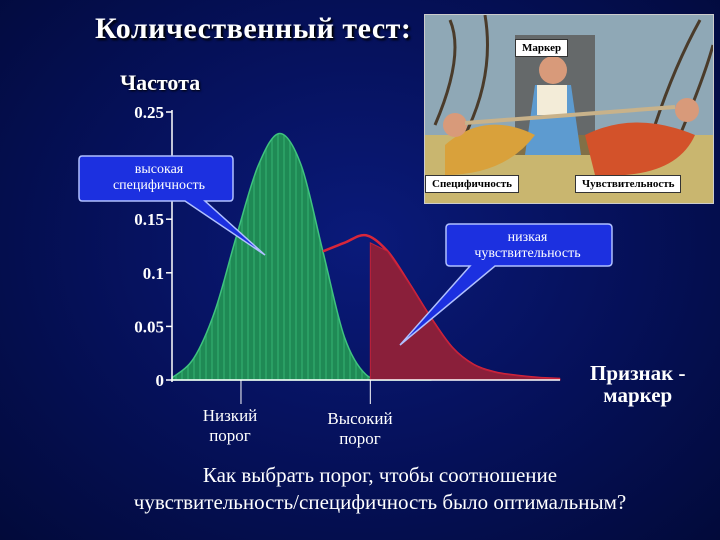 This screenshot has width=720, height=540. What do you see at coordinates (149, 326) in the screenshot?
I see `y-tick-label: 0.05` at bounding box center [149, 326].